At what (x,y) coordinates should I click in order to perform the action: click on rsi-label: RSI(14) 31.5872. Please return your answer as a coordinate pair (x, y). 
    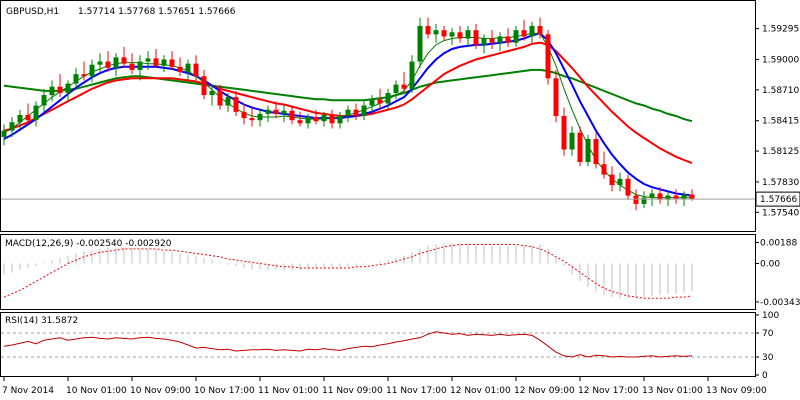
    Looking at the image, I should click on (41, 321).